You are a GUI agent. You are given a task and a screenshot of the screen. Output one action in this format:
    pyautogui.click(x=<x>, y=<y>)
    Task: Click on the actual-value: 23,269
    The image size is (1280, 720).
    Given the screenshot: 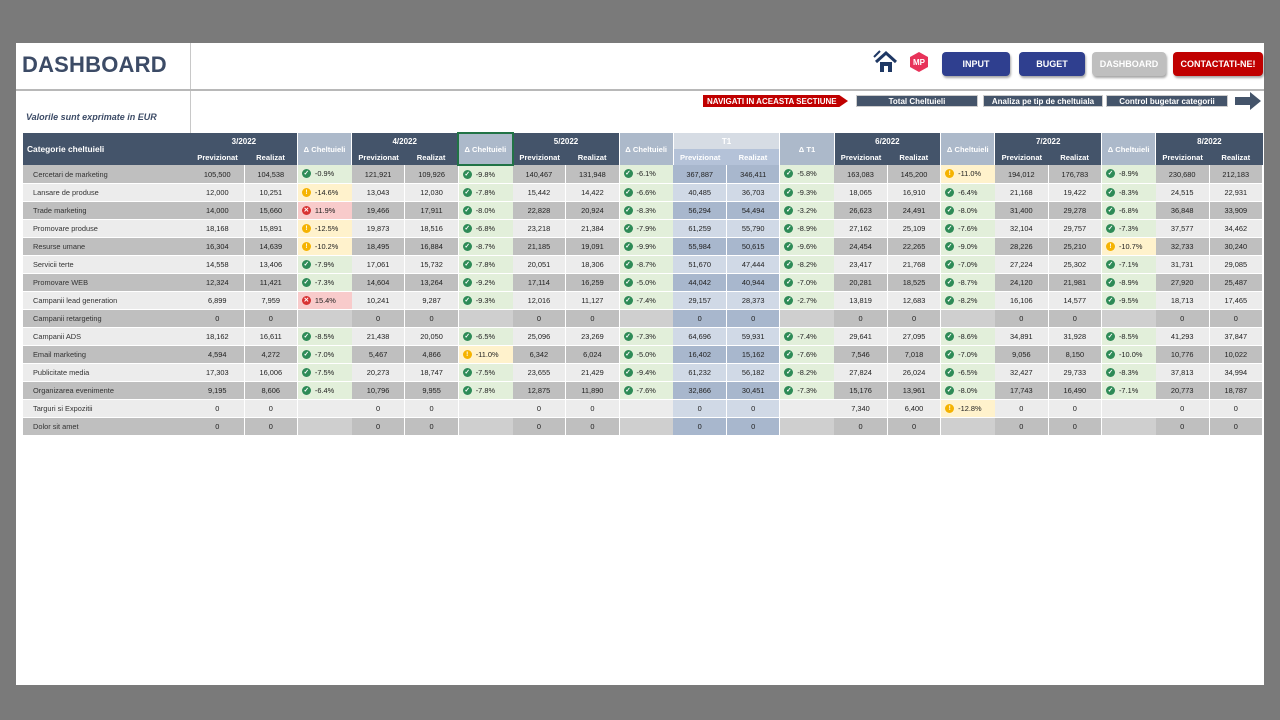 What is the action you would take?
    pyautogui.click(x=592, y=336)
    